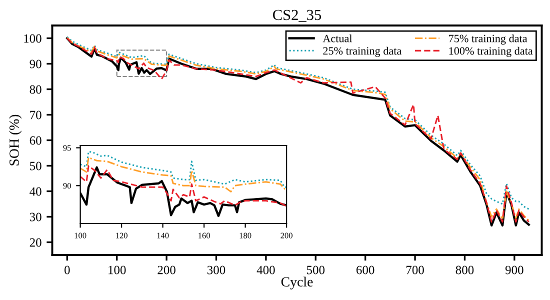  Describe the element at coordinates (36, 140) in the screenshot. I see `y-tick-label: 60` at that location.